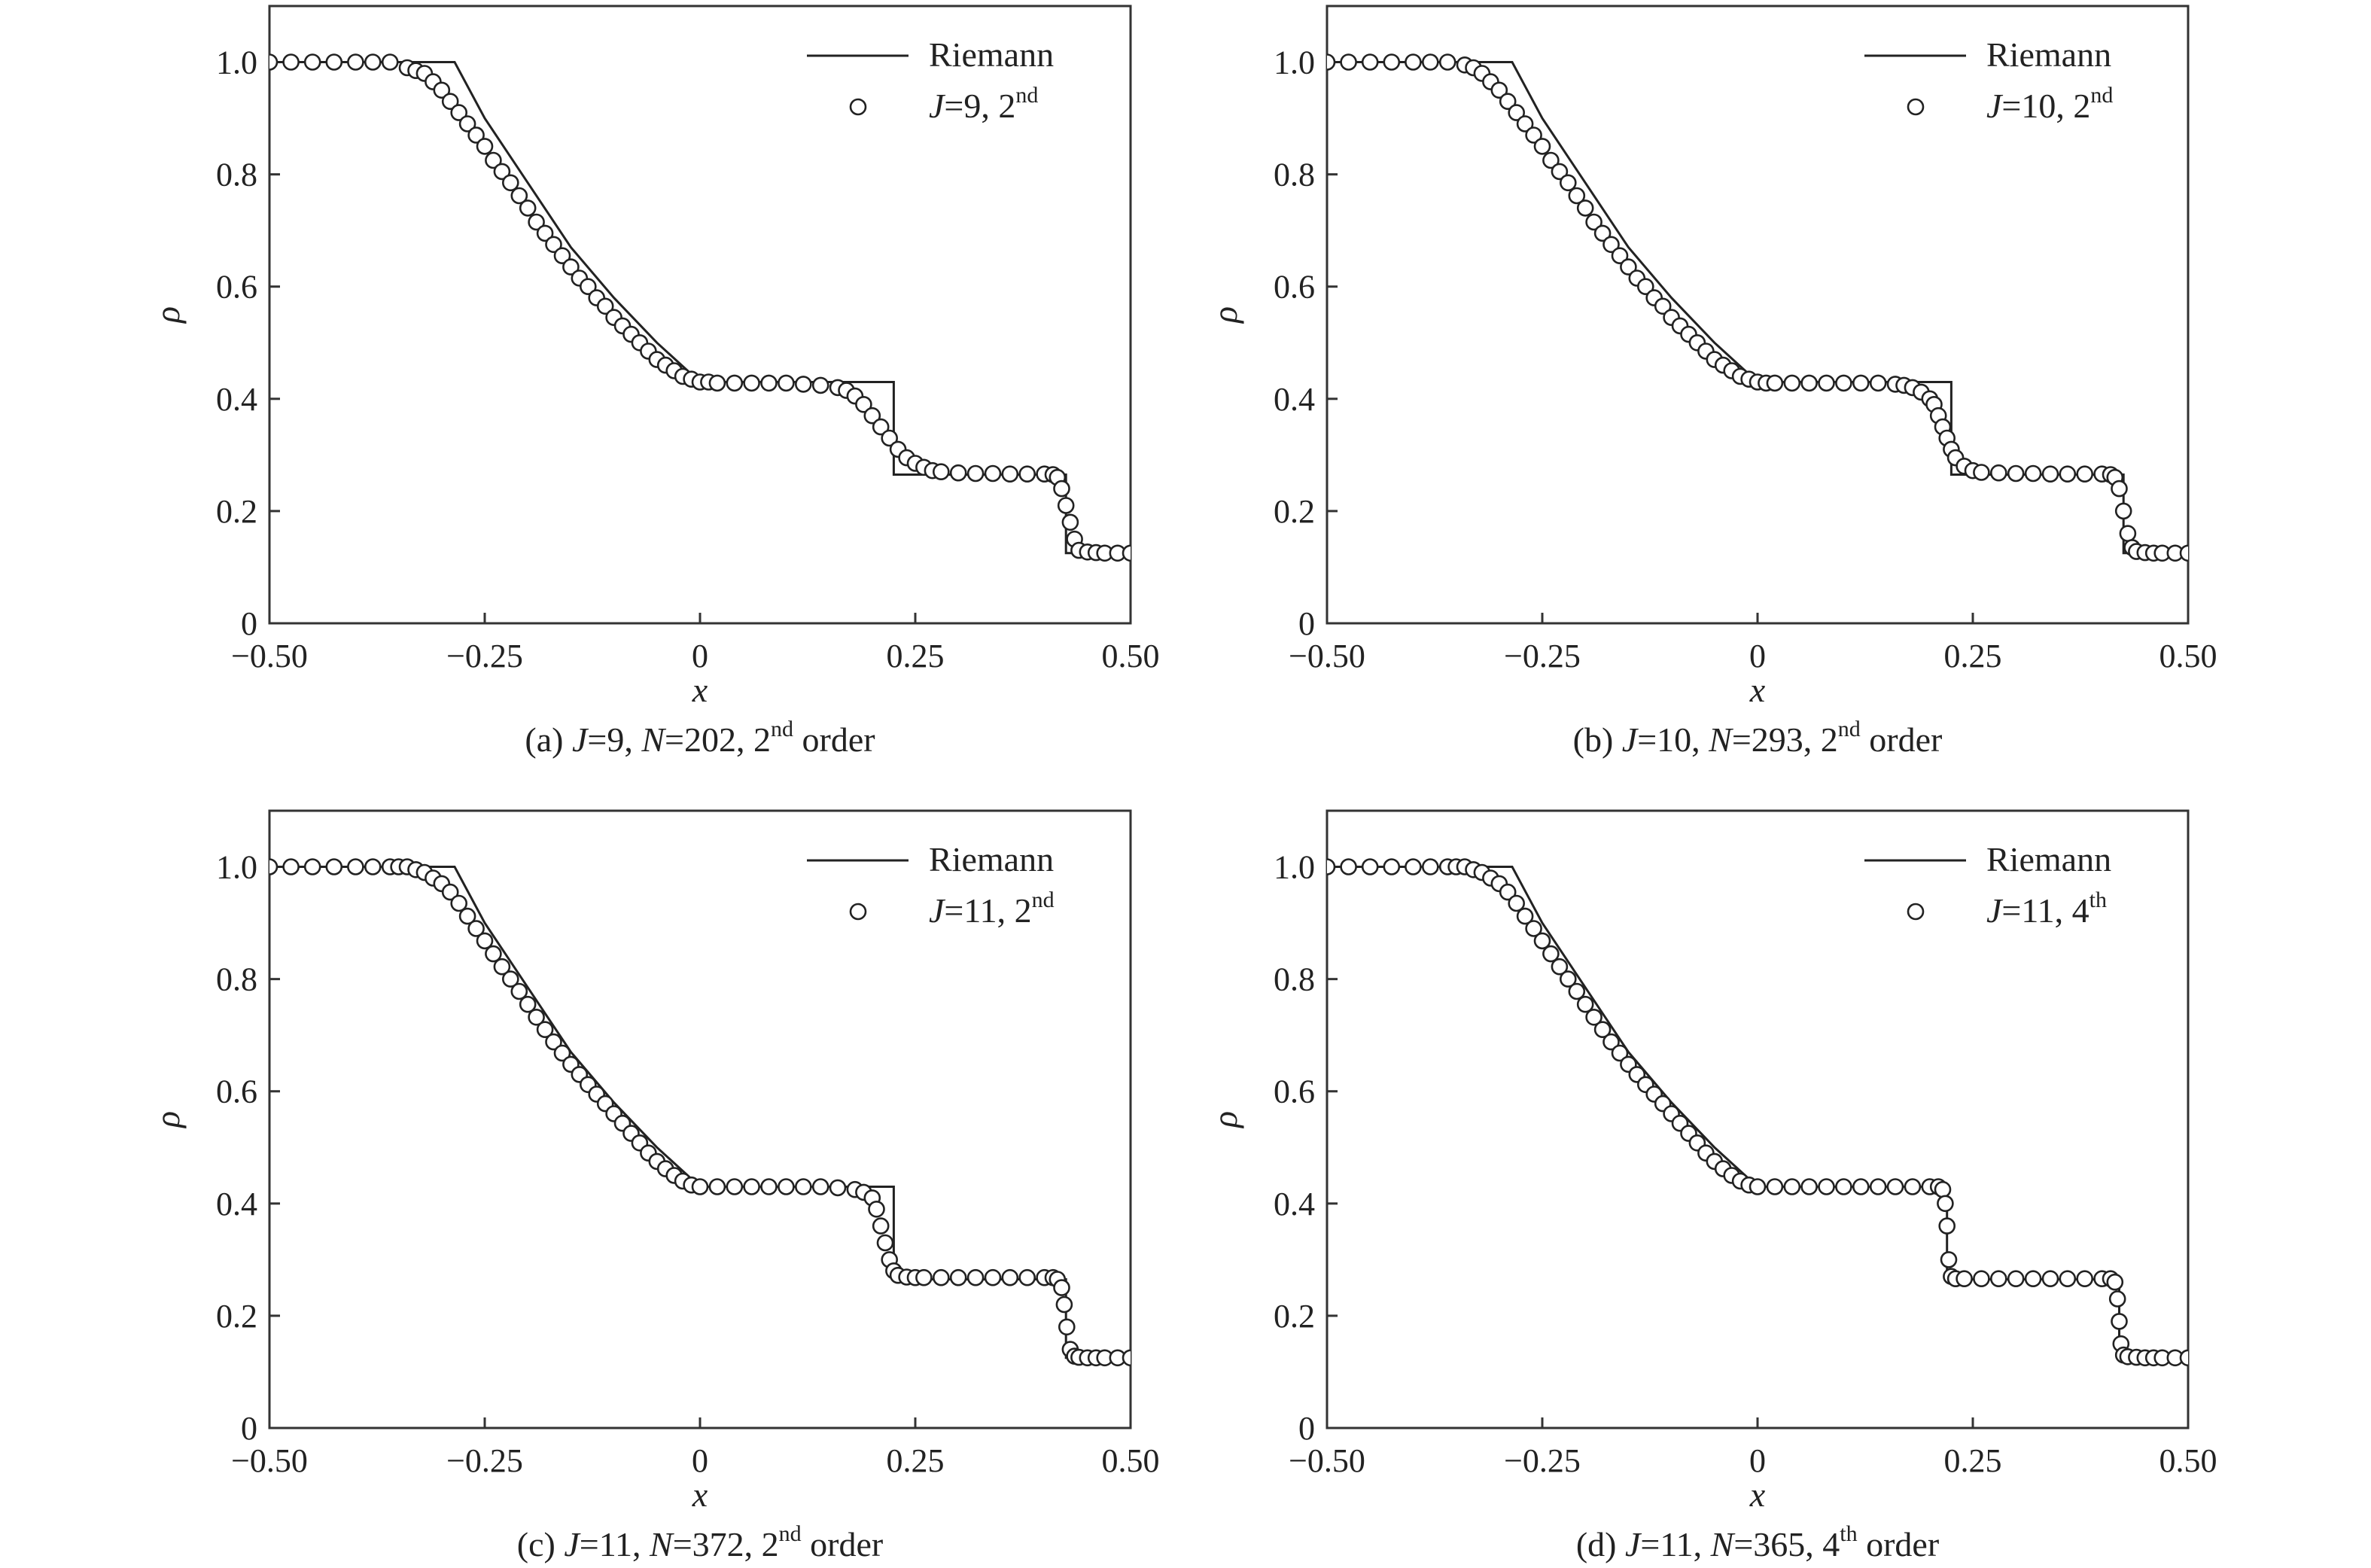 This screenshot has height=1568, width=2371. I want to click on y-tick-label: 0.2, so click(1294, 1316).